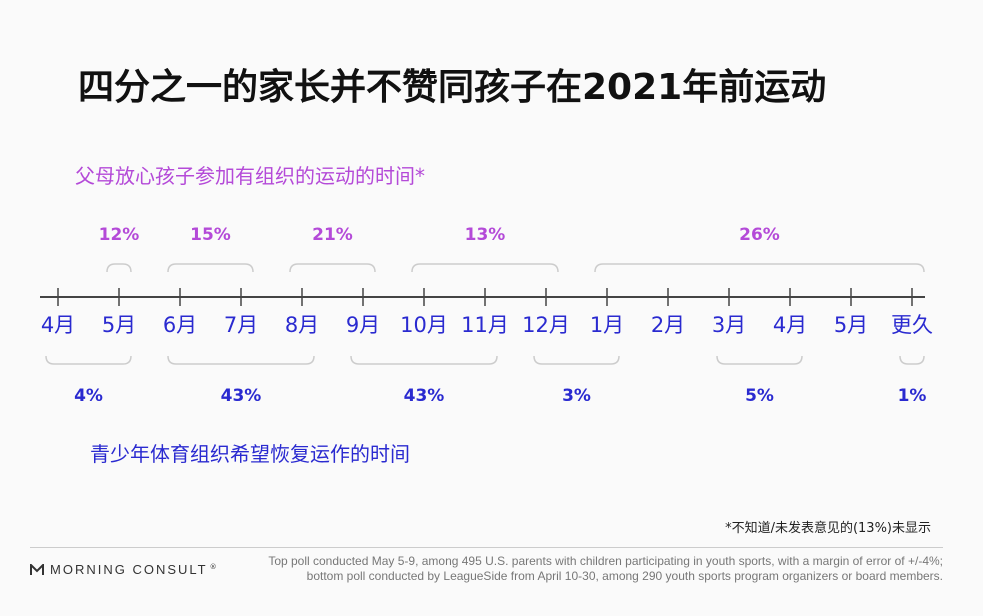  Describe the element at coordinates (729, 325) in the screenshot. I see `tick-label-11: 3月` at that location.